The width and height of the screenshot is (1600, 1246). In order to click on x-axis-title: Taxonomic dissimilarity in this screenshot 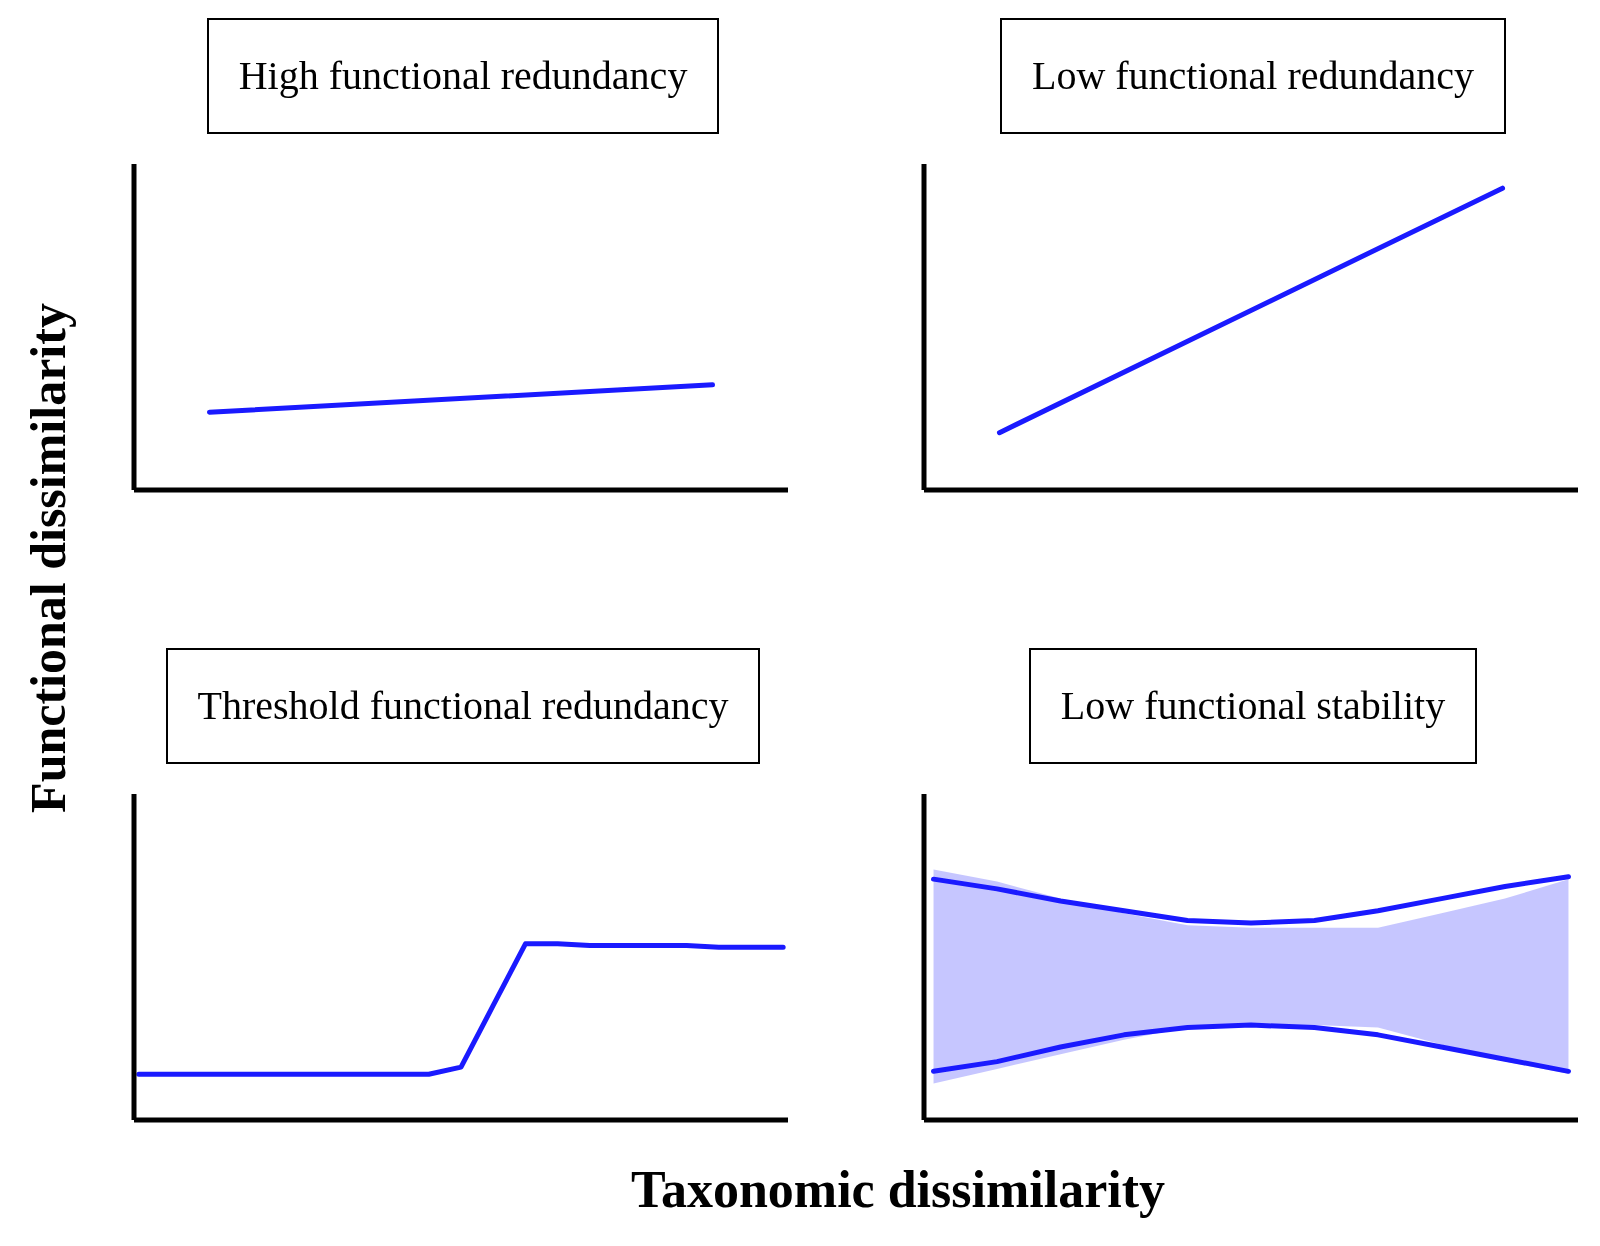, I will do `click(898, 1190)`.